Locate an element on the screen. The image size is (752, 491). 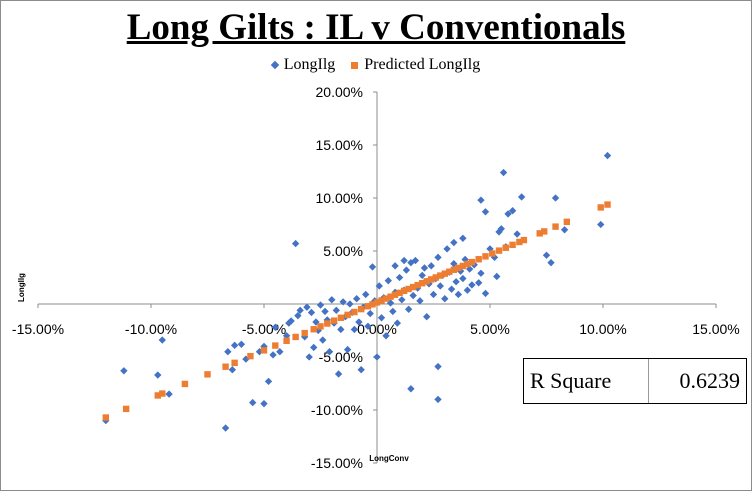
x-tick-label: 5.00% is located at coordinates (490, 329).